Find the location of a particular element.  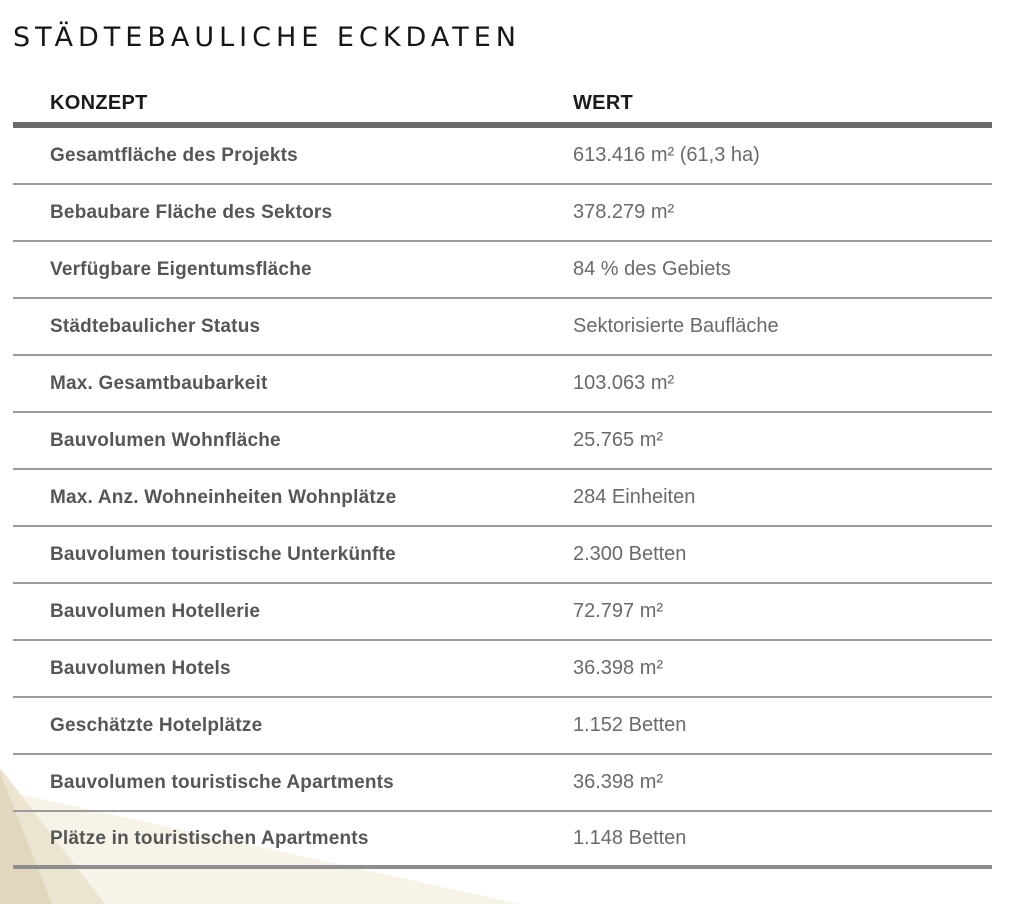

row-value: Sektorisierte Baufläche is located at coordinates (676, 326).